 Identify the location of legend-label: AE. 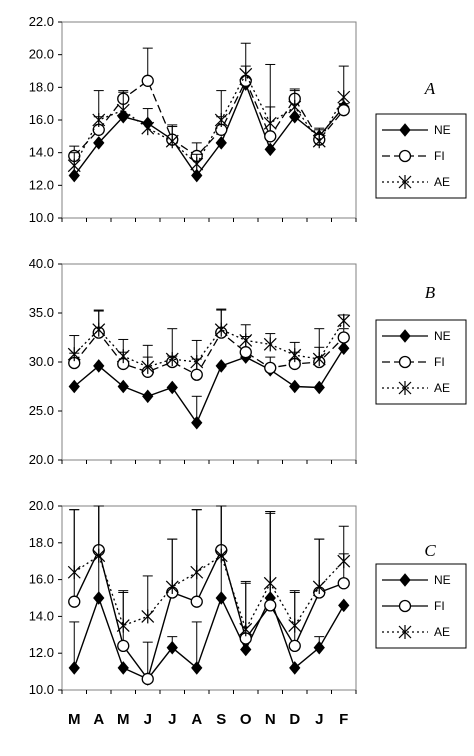
(442, 632).